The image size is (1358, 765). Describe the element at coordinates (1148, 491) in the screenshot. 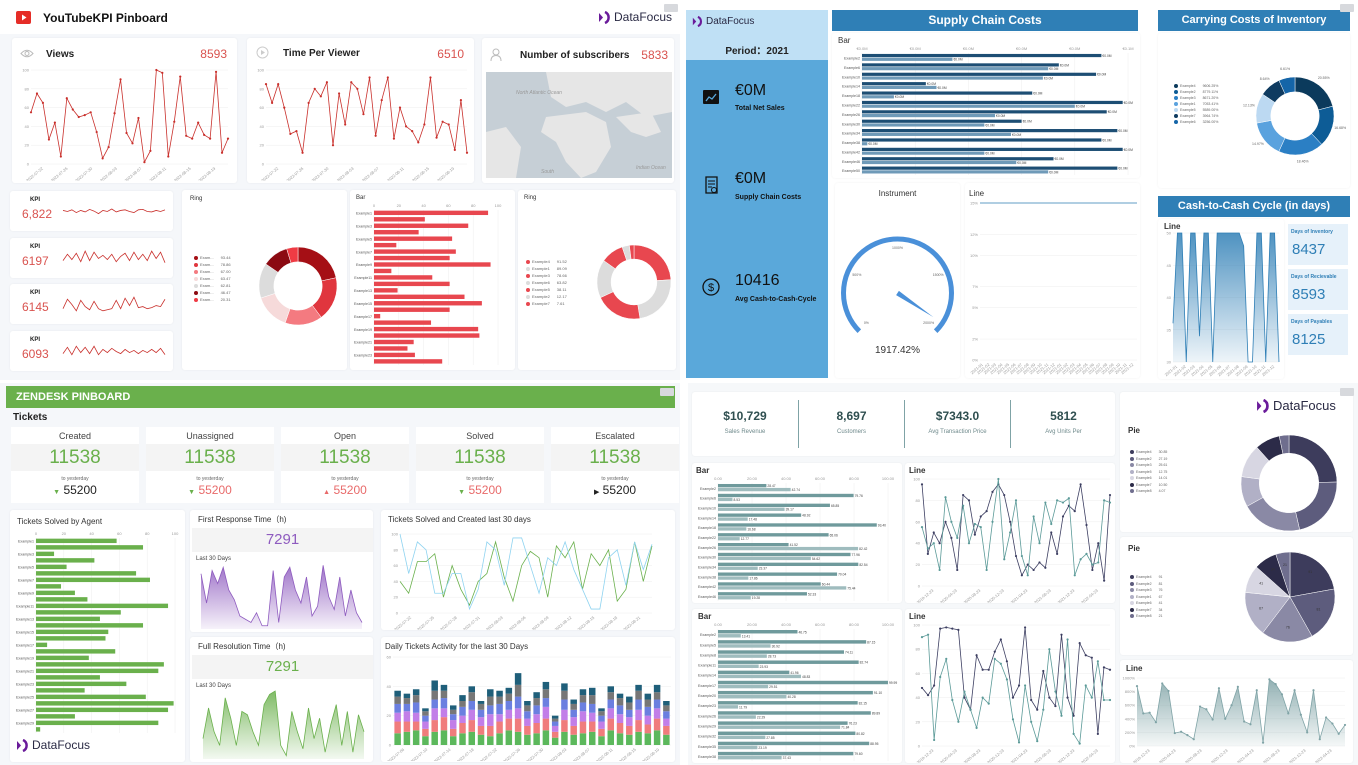

I see `legend-item: Example8 4.07` at that location.